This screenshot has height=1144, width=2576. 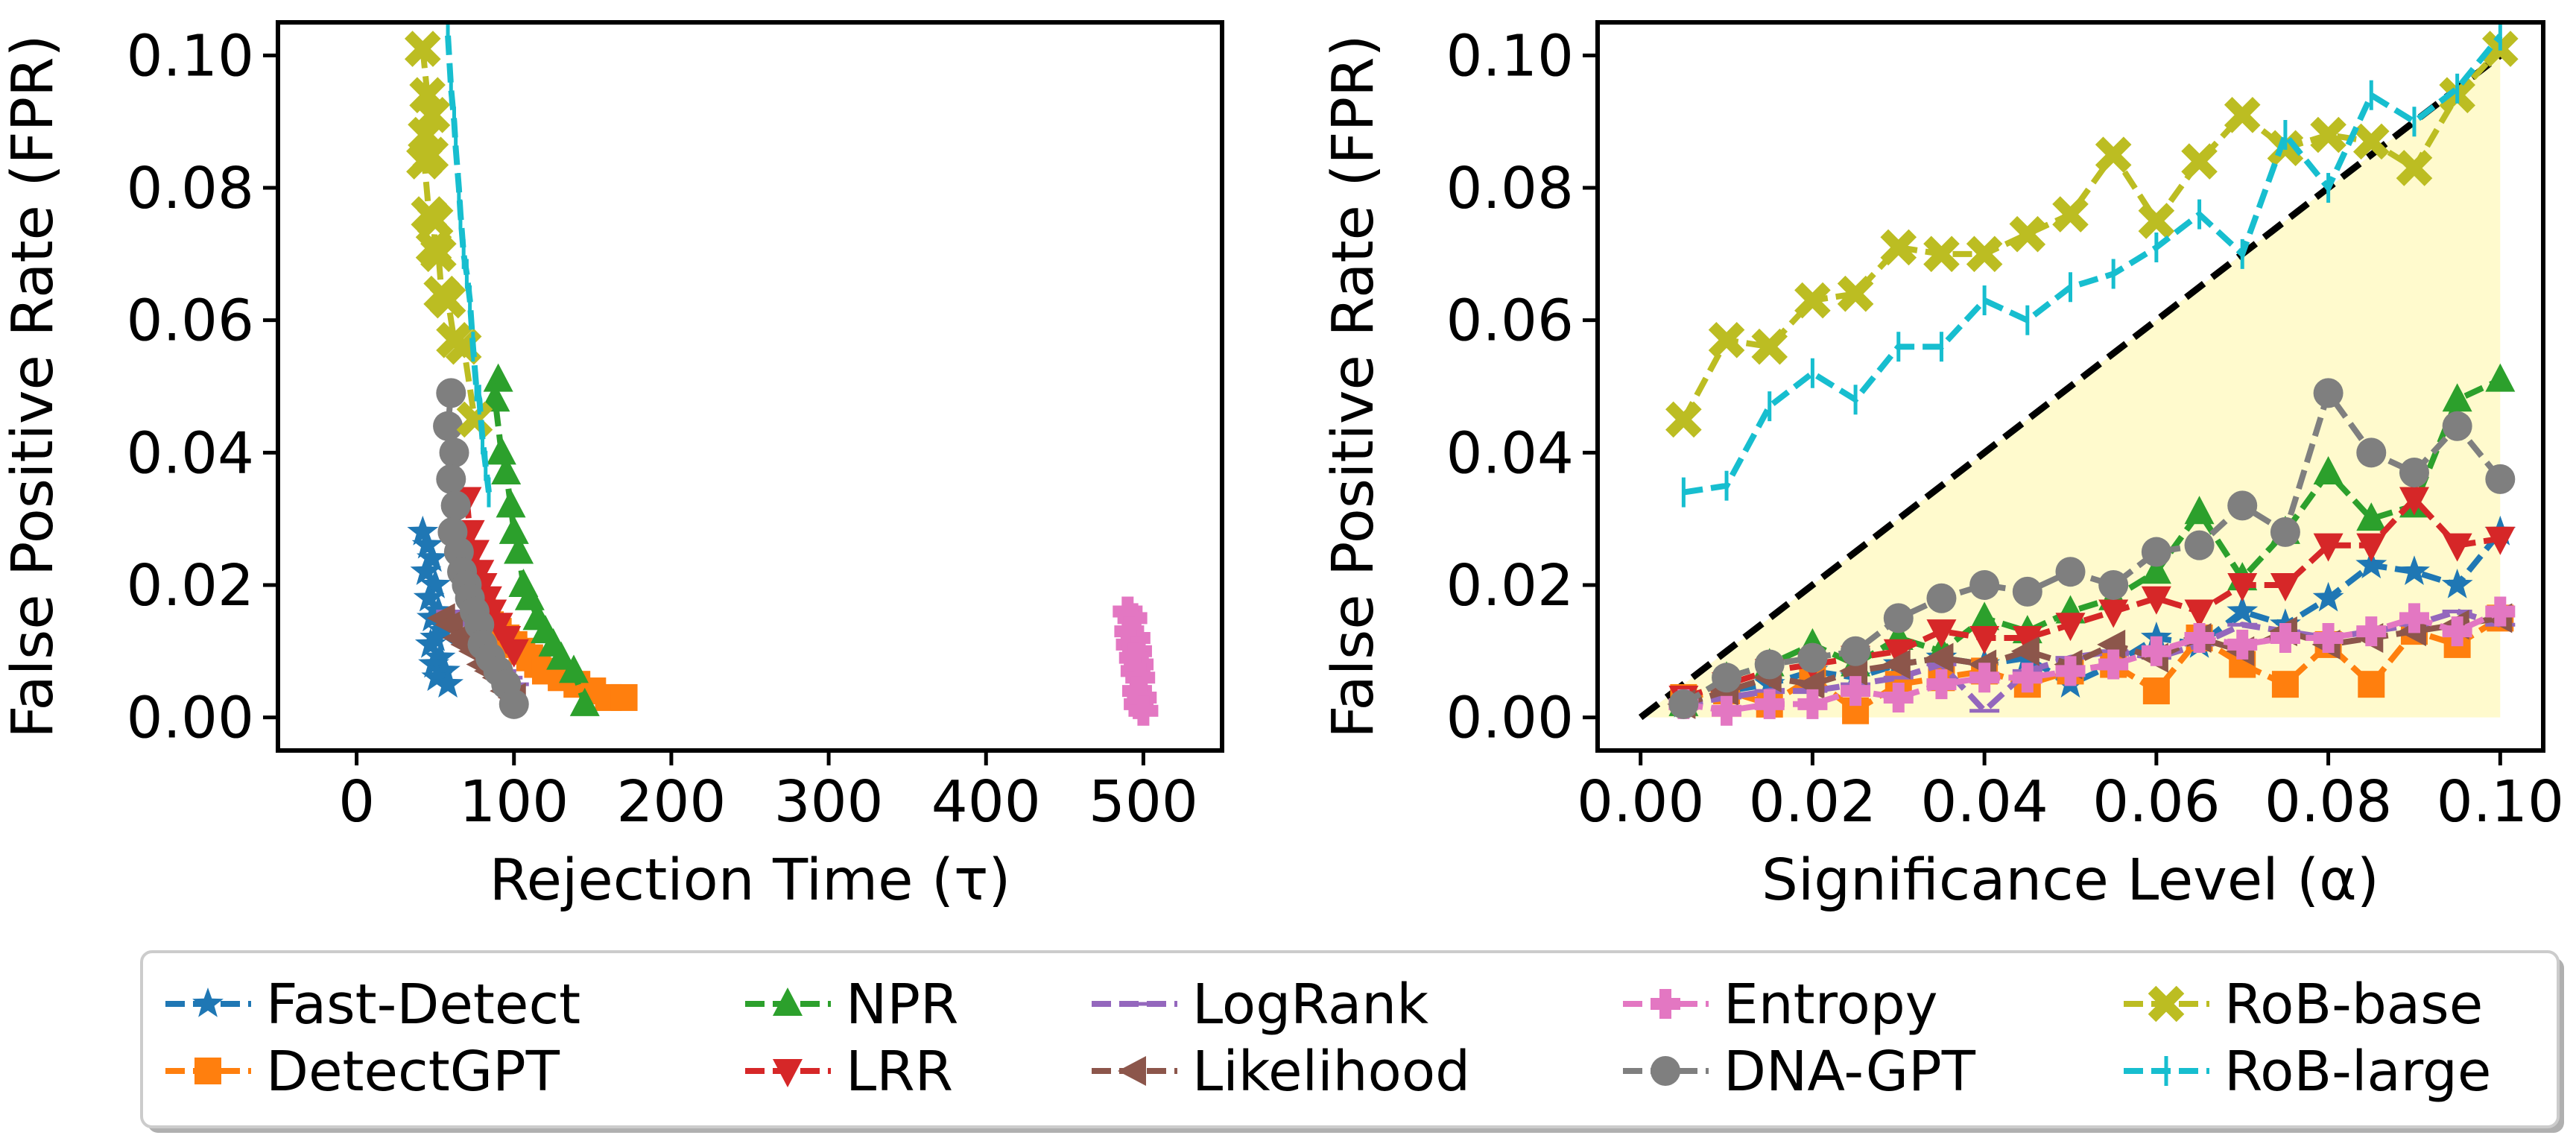 I want to click on legend-label: NPR, so click(x=902, y=1005).